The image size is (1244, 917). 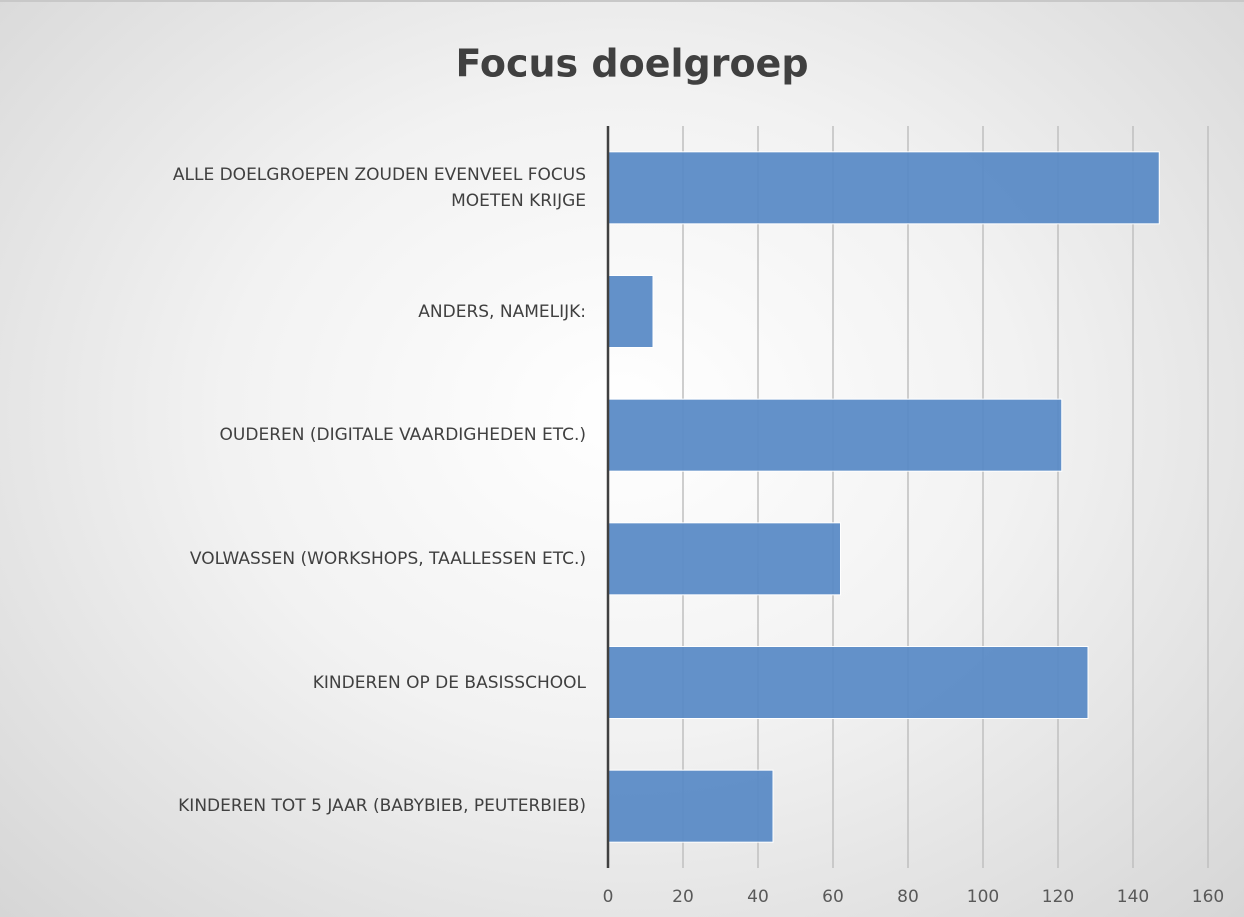 I want to click on x-tick-label: 40, so click(x=758, y=897).